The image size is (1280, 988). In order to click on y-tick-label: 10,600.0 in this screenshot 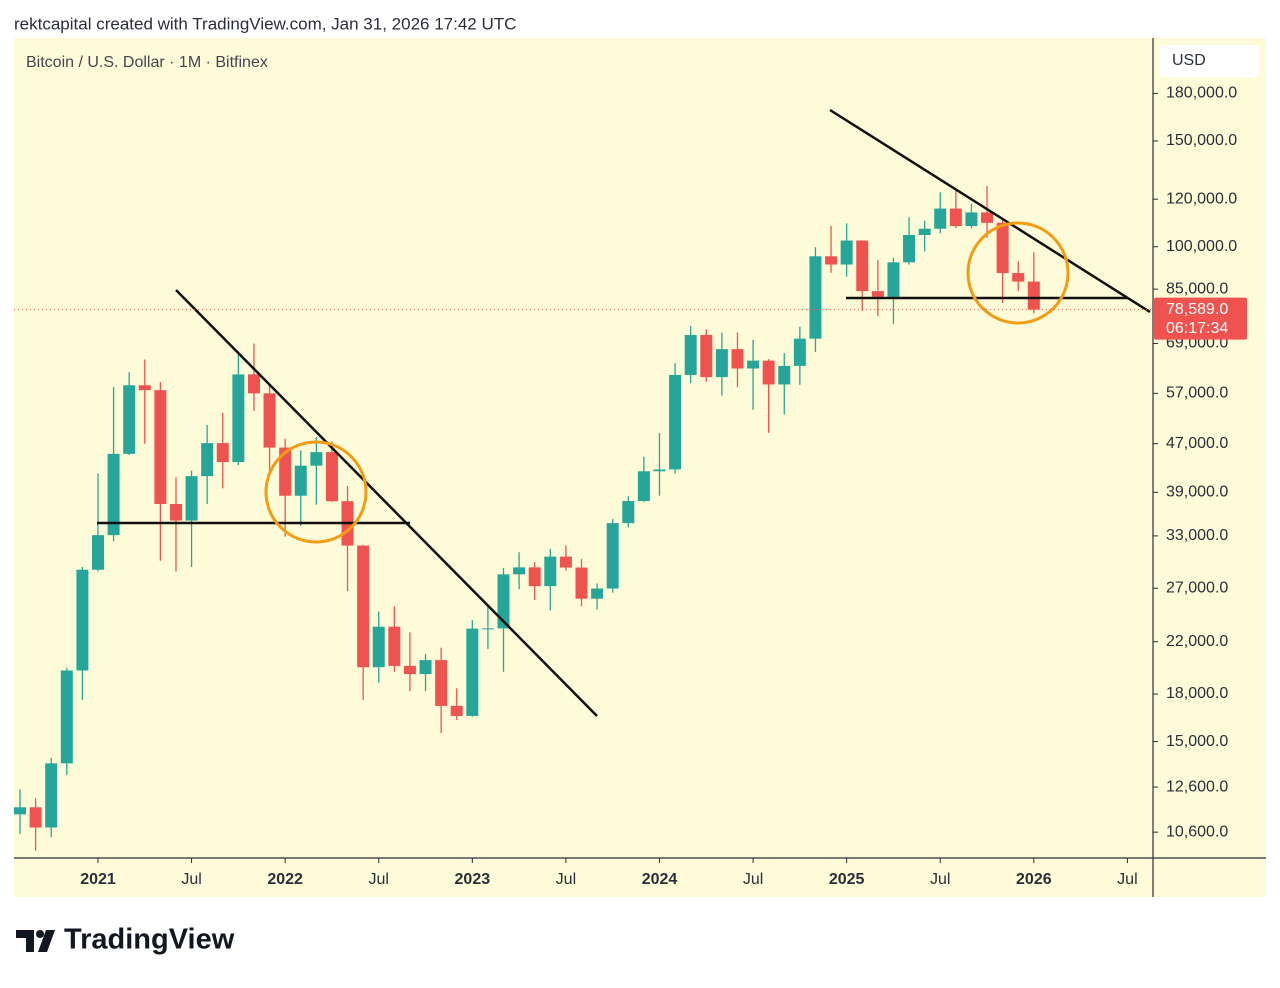, I will do `click(1197, 831)`.